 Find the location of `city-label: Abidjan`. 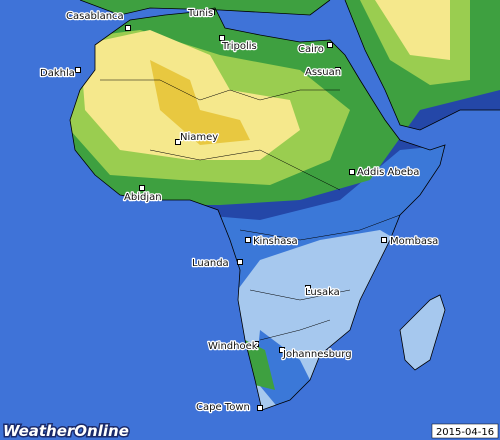

city-label: Abidjan is located at coordinates (143, 197).